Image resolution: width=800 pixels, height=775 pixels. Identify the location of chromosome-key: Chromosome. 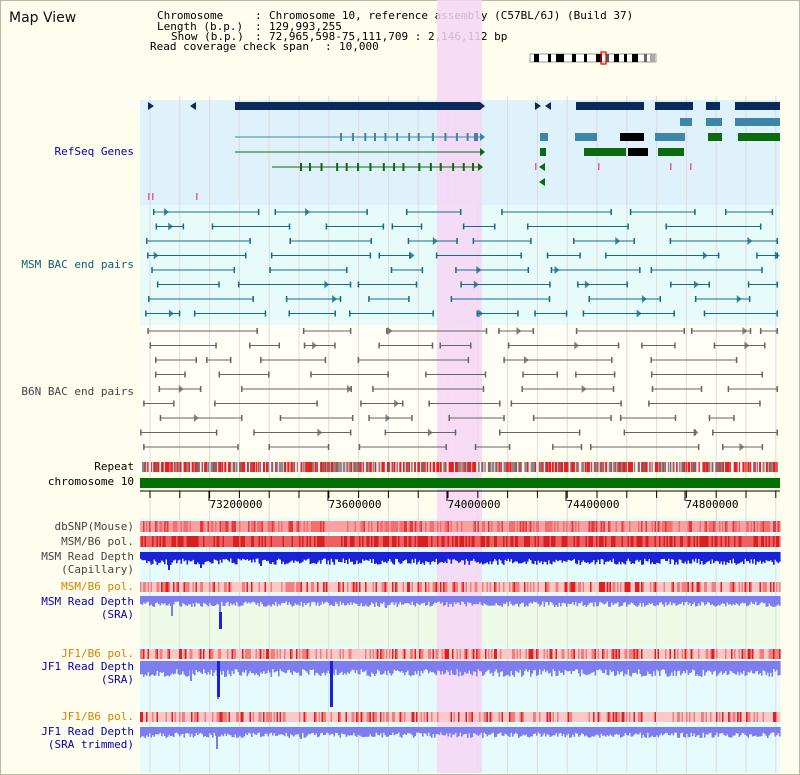
(190, 15).